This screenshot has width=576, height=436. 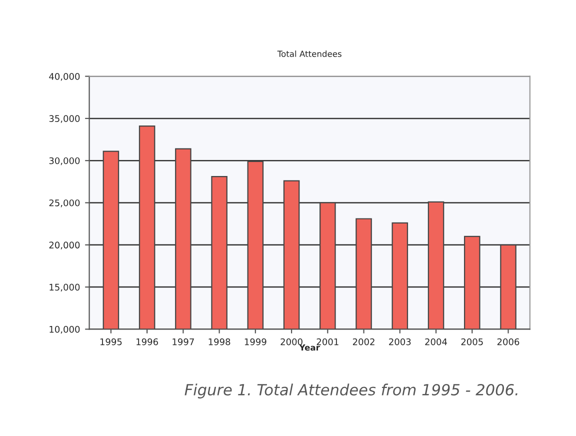 I want to click on x-tick-label: 1995, so click(x=111, y=342).